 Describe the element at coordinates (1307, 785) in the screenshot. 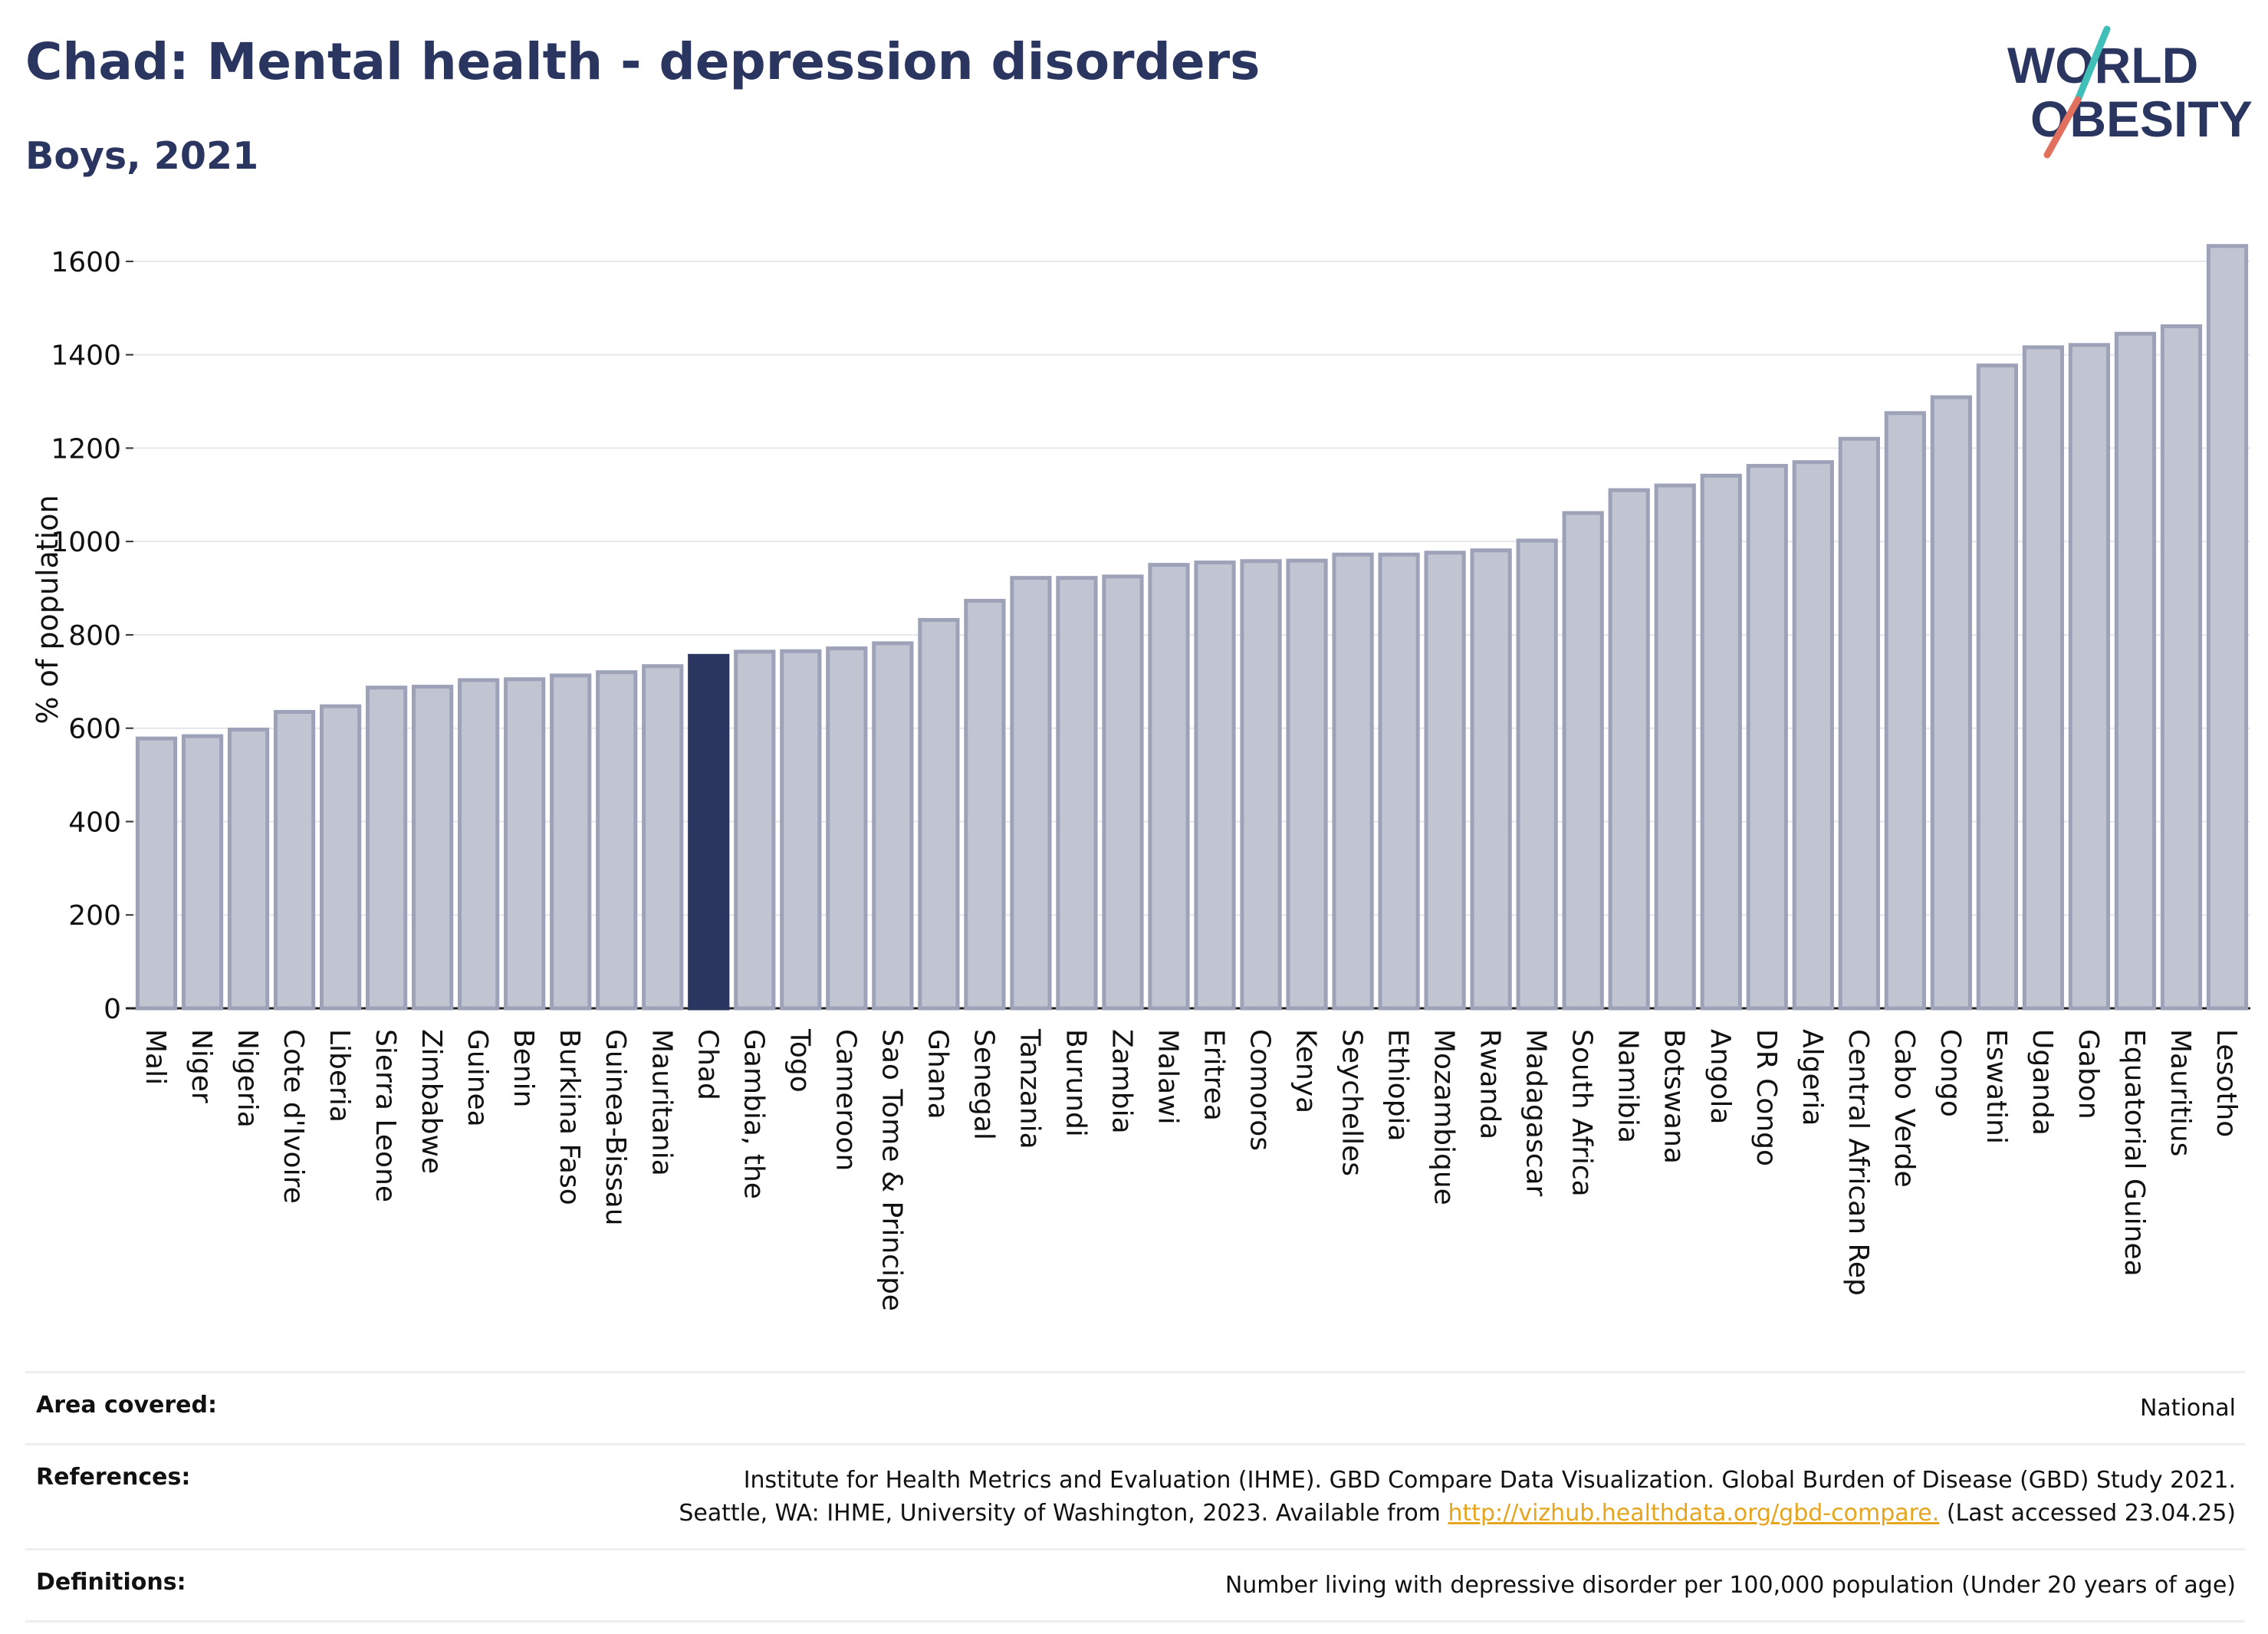

I see `bar-kenya` at that location.